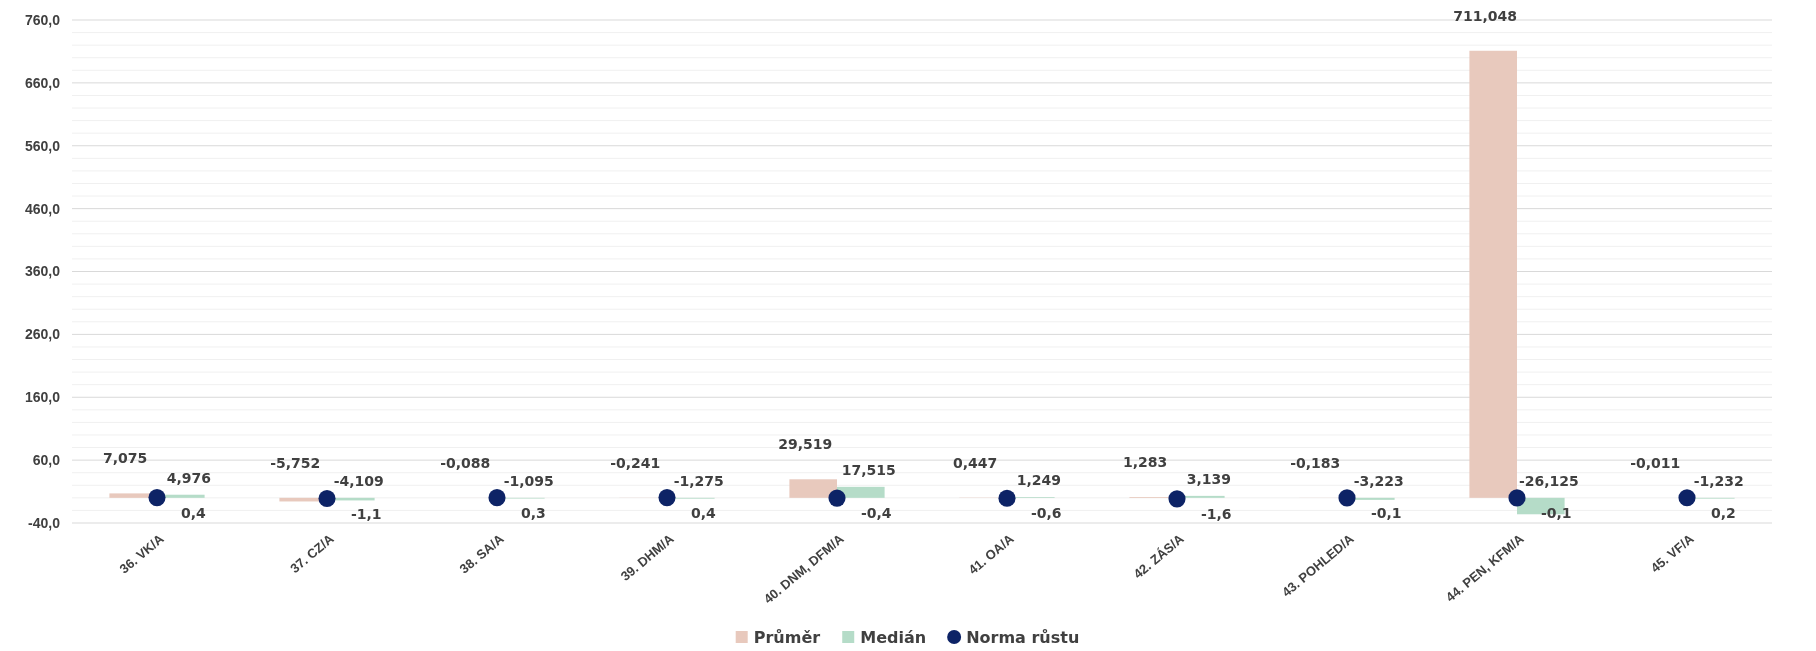 This screenshot has height=651, width=1816. I want to click on data-label: 0,447, so click(975, 462).